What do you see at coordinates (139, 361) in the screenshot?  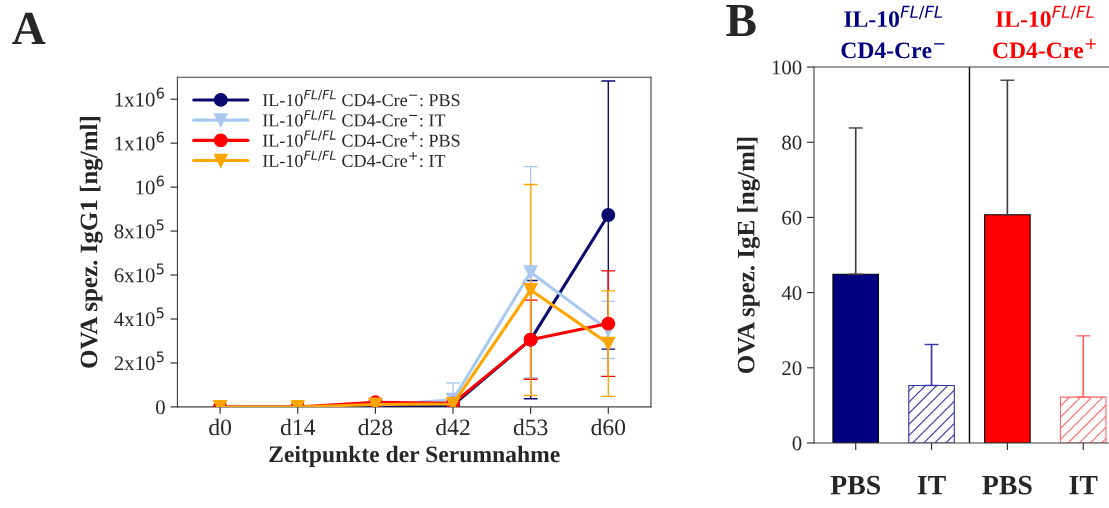 I see `y-tick-label: 2x10$^{5}$` at bounding box center [139, 361].